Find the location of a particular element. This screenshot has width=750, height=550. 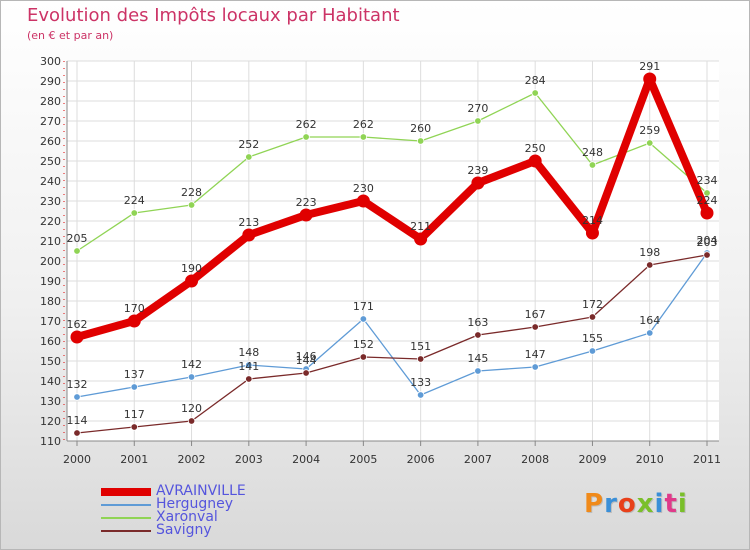

legend-label: Xaronval is located at coordinates (187, 517).